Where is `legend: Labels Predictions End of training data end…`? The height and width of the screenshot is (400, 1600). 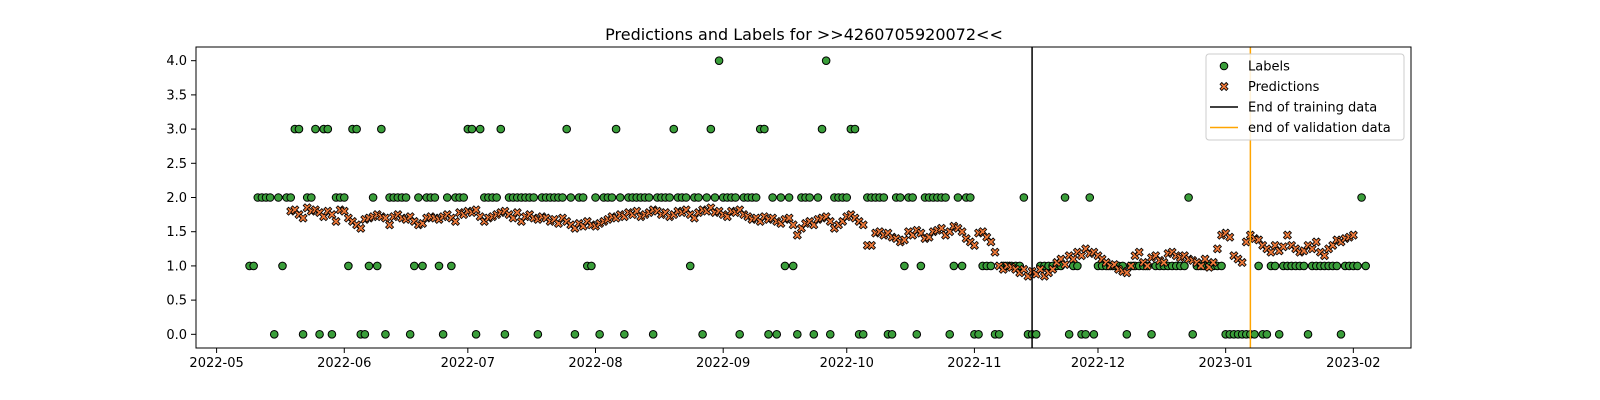
legend: Labels Predictions End of training data end… is located at coordinates (1305, 97).